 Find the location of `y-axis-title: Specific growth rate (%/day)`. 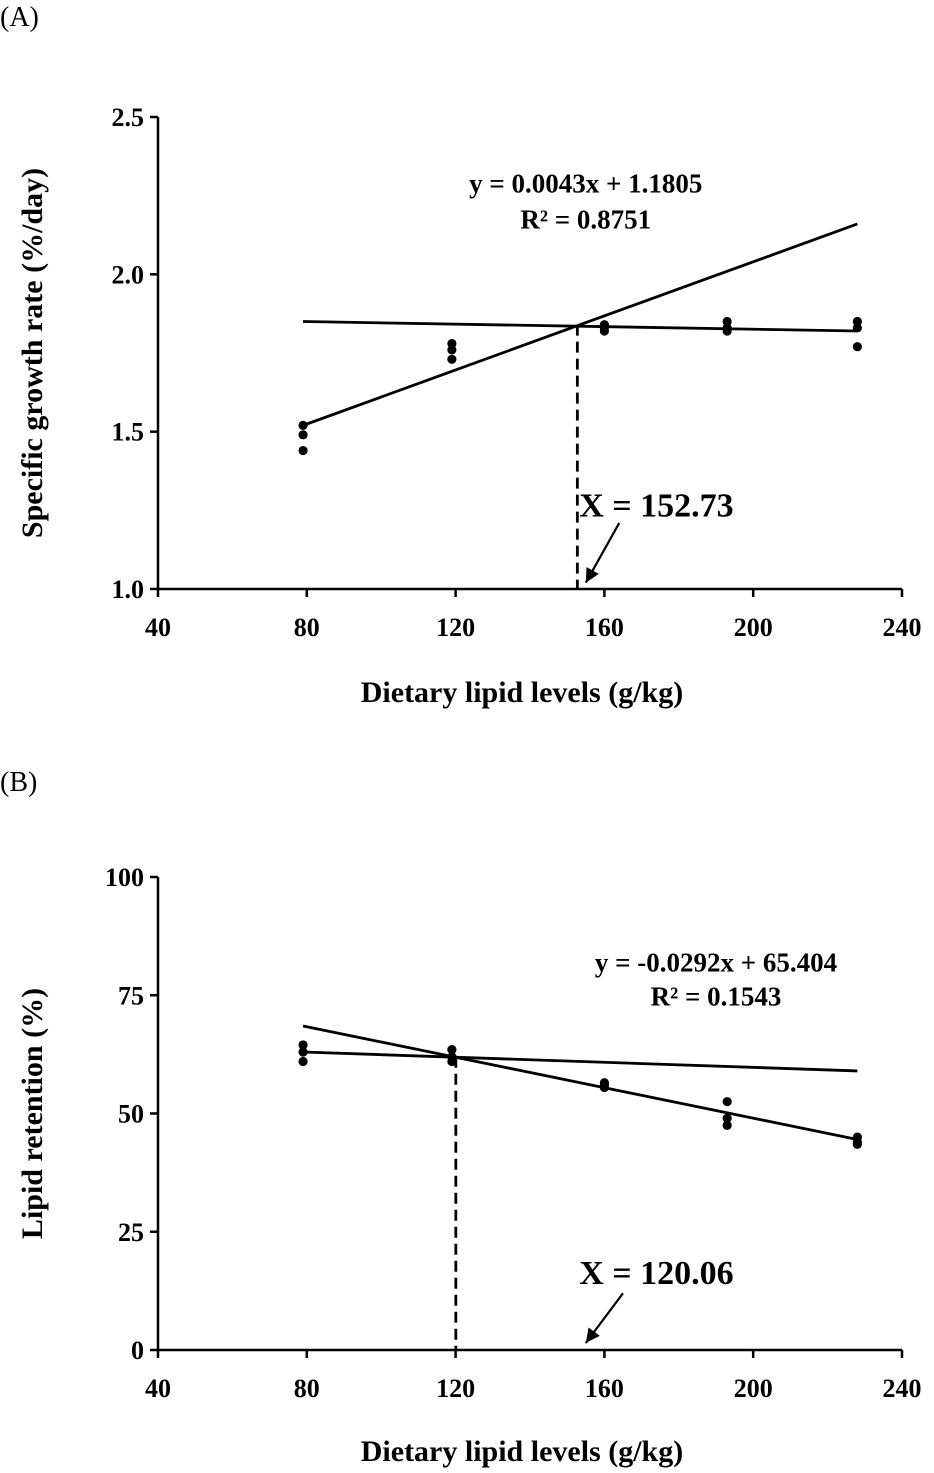

y-axis-title: Specific growth rate (%/day) is located at coordinates (32, 353).